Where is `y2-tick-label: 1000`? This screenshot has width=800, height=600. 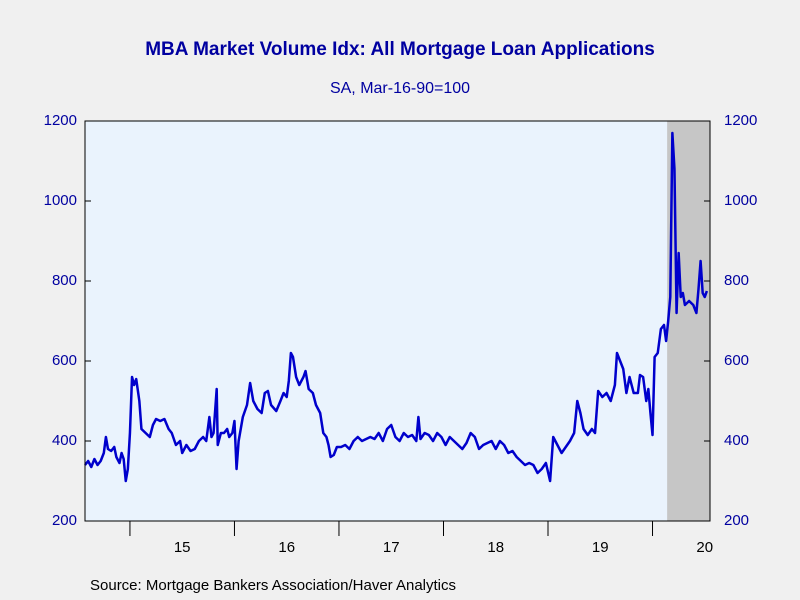
y2-tick-label: 1000 is located at coordinates (740, 200).